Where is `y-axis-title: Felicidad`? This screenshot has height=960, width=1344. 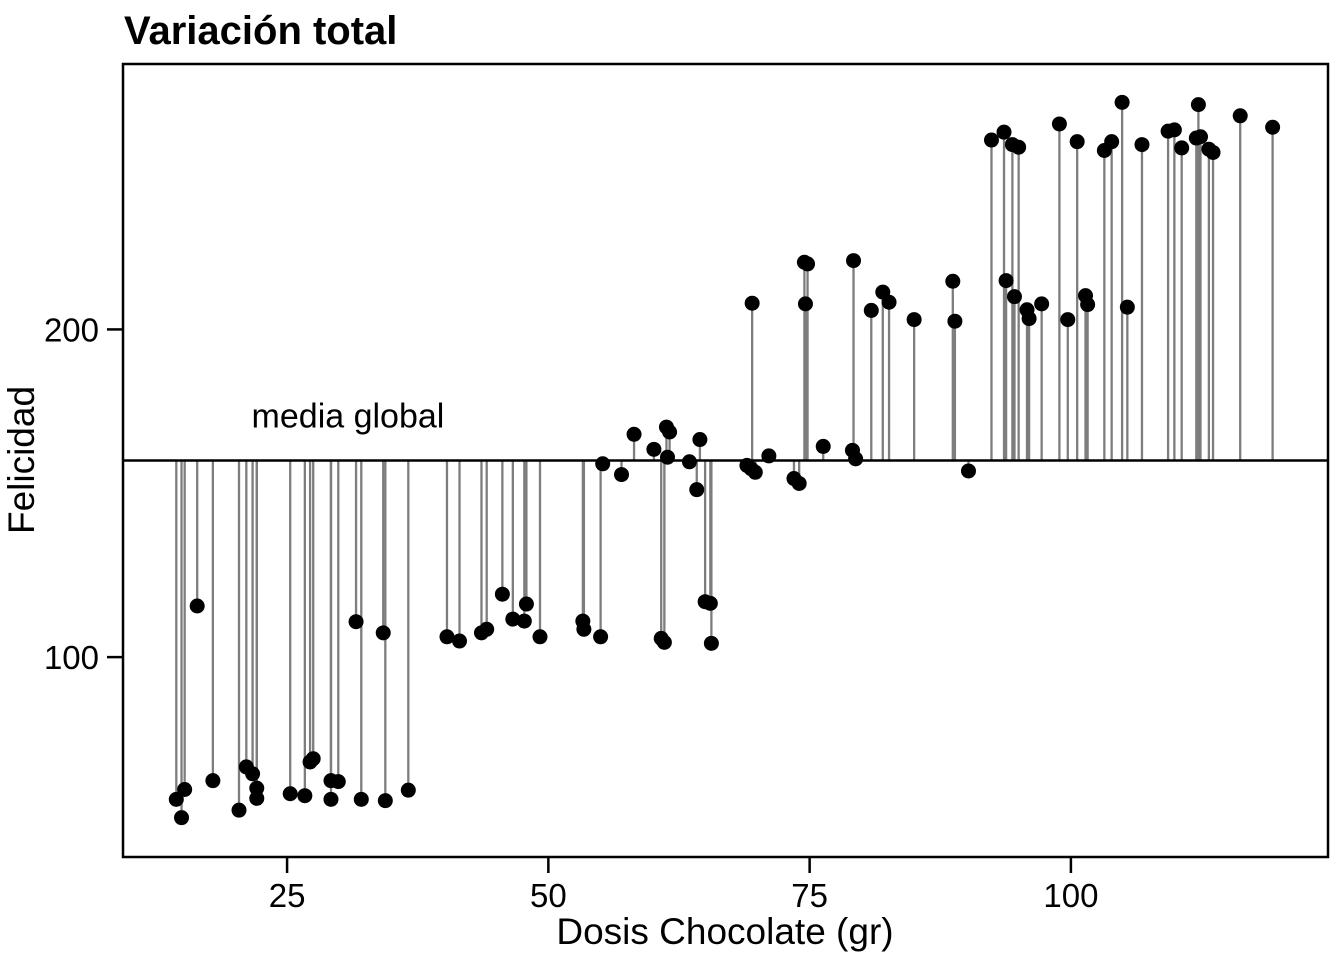 y-axis-title: Felicidad is located at coordinates (21, 460).